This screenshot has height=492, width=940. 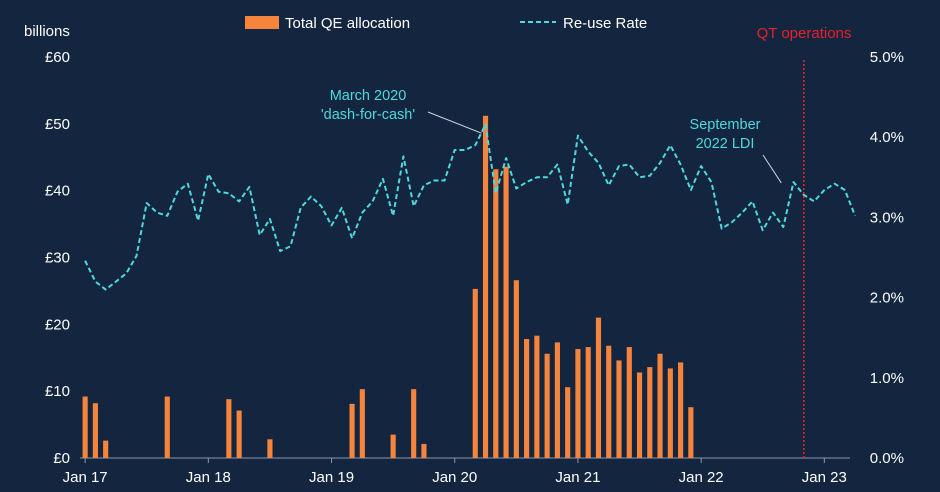 What do you see at coordinates (262, 22) in the screenshot?
I see `legend-qe-swatch` at bounding box center [262, 22].